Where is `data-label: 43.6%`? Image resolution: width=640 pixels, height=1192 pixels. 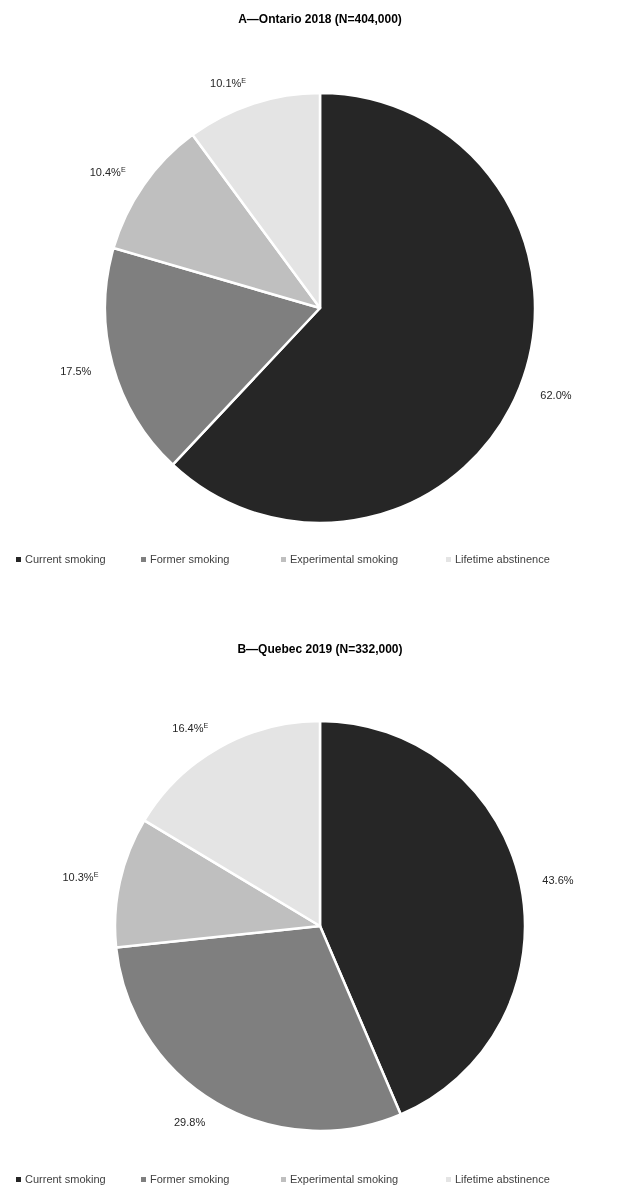
data-label: 43.6% is located at coordinates (558, 880).